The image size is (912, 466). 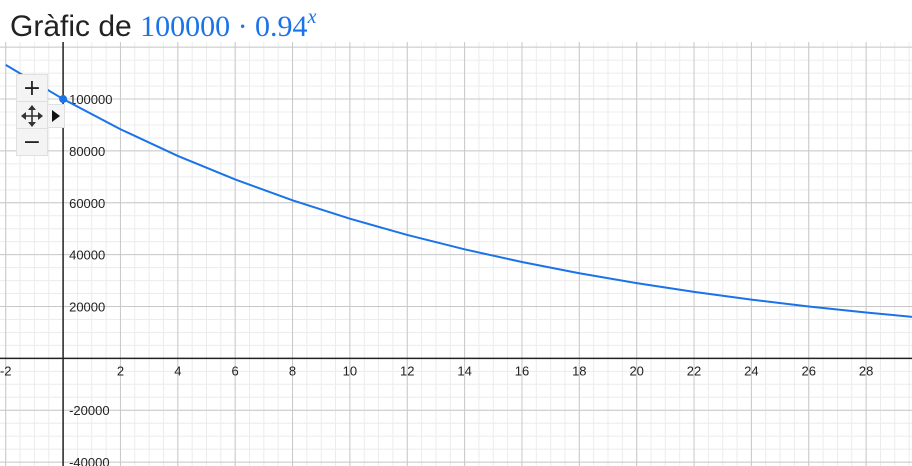 I want to click on x-tick-label: 6, so click(x=235, y=370).